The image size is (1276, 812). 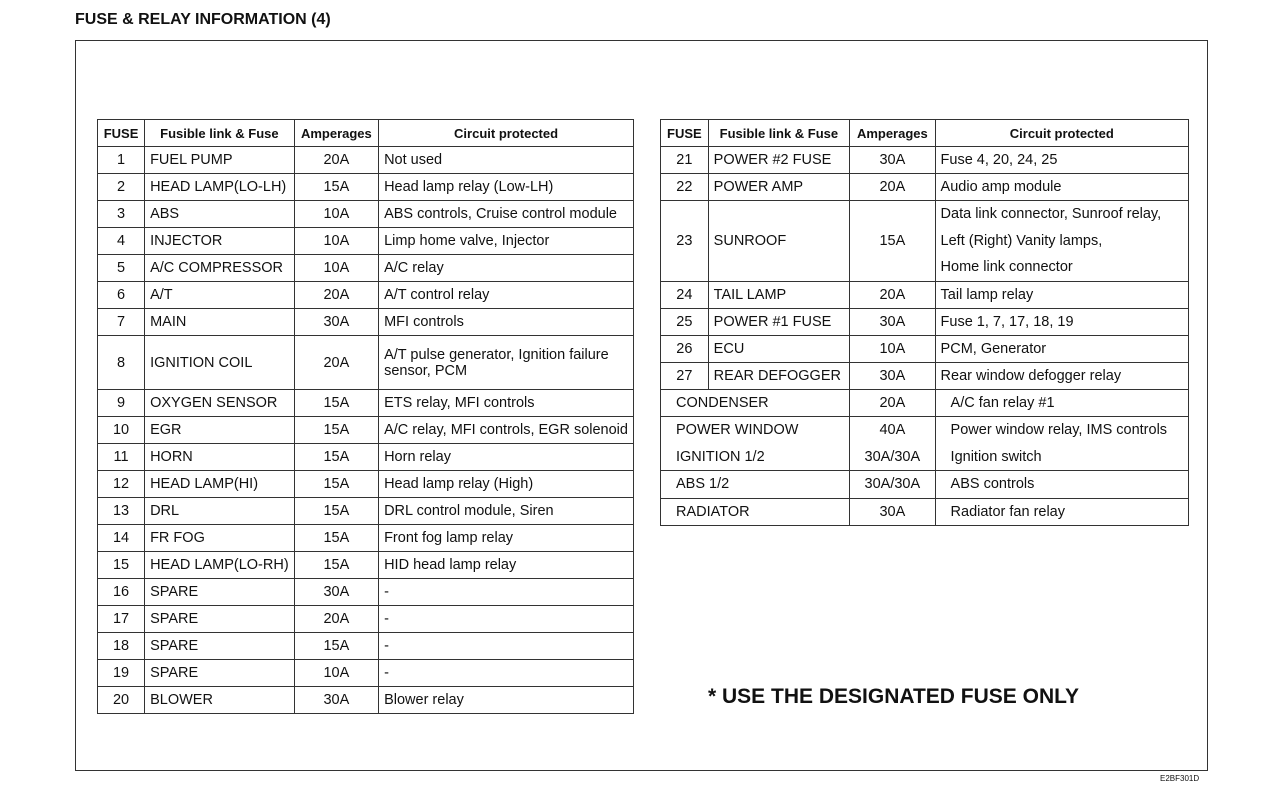 I want to click on table-cell: FUEL PUMP, so click(x=219, y=160).